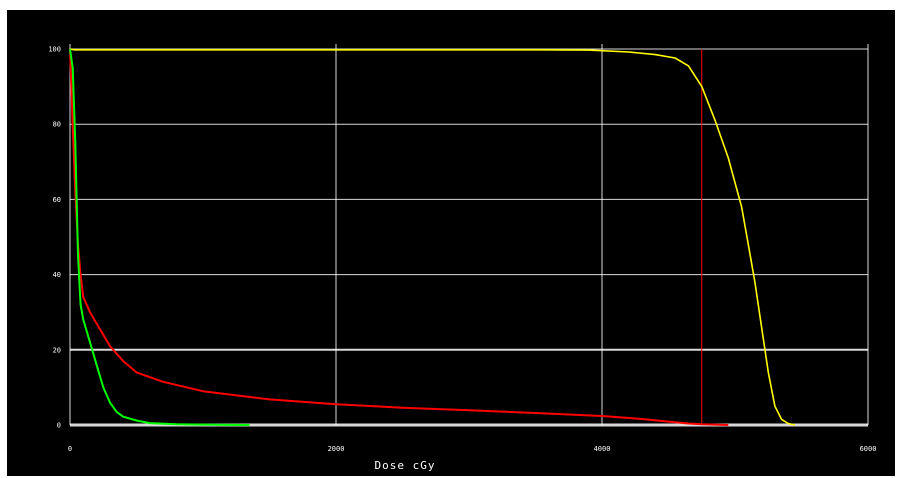 The height and width of the screenshot is (478, 898). Describe the element at coordinates (57, 200) in the screenshot. I see `y-tick-label: 60` at that location.